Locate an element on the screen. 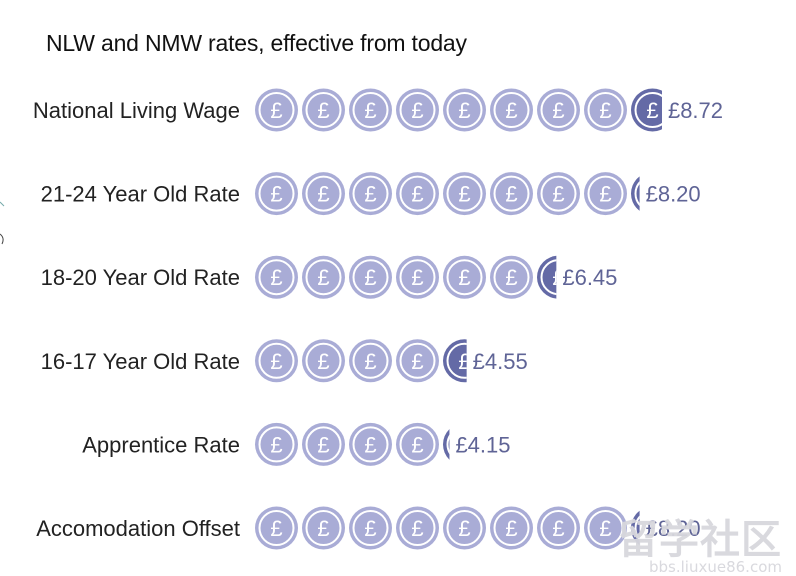 The width and height of the screenshot is (796, 576). category-label: Accomodation Offset is located at coordinates (138, 528).